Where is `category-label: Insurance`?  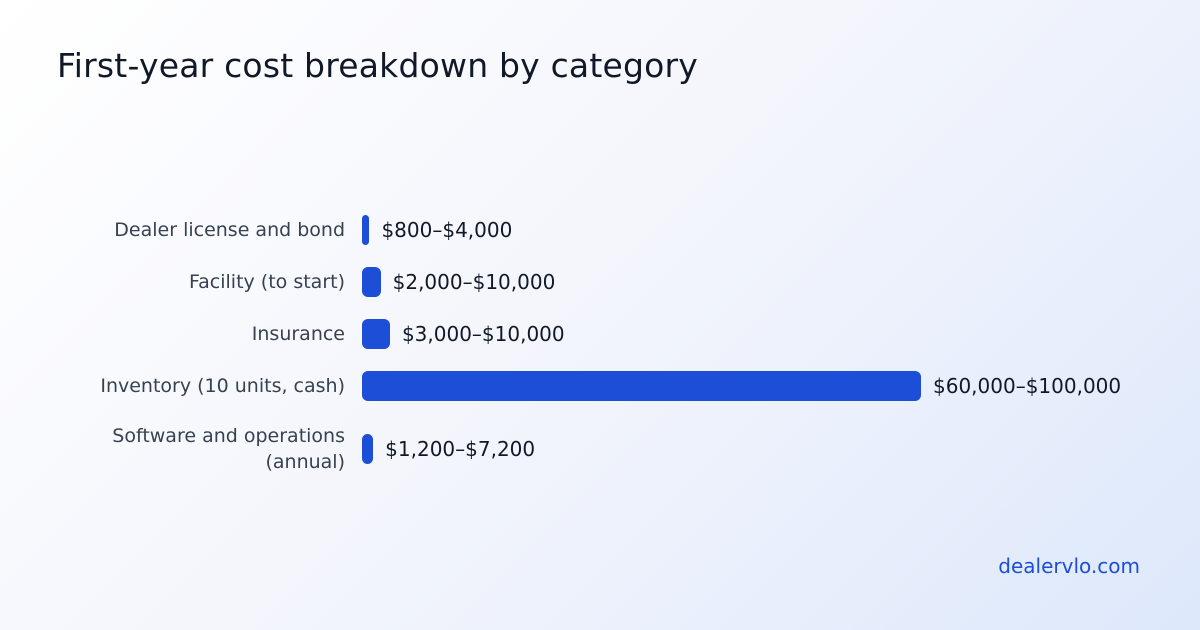 category-label: Insurance is located at coordinates (298, 334).